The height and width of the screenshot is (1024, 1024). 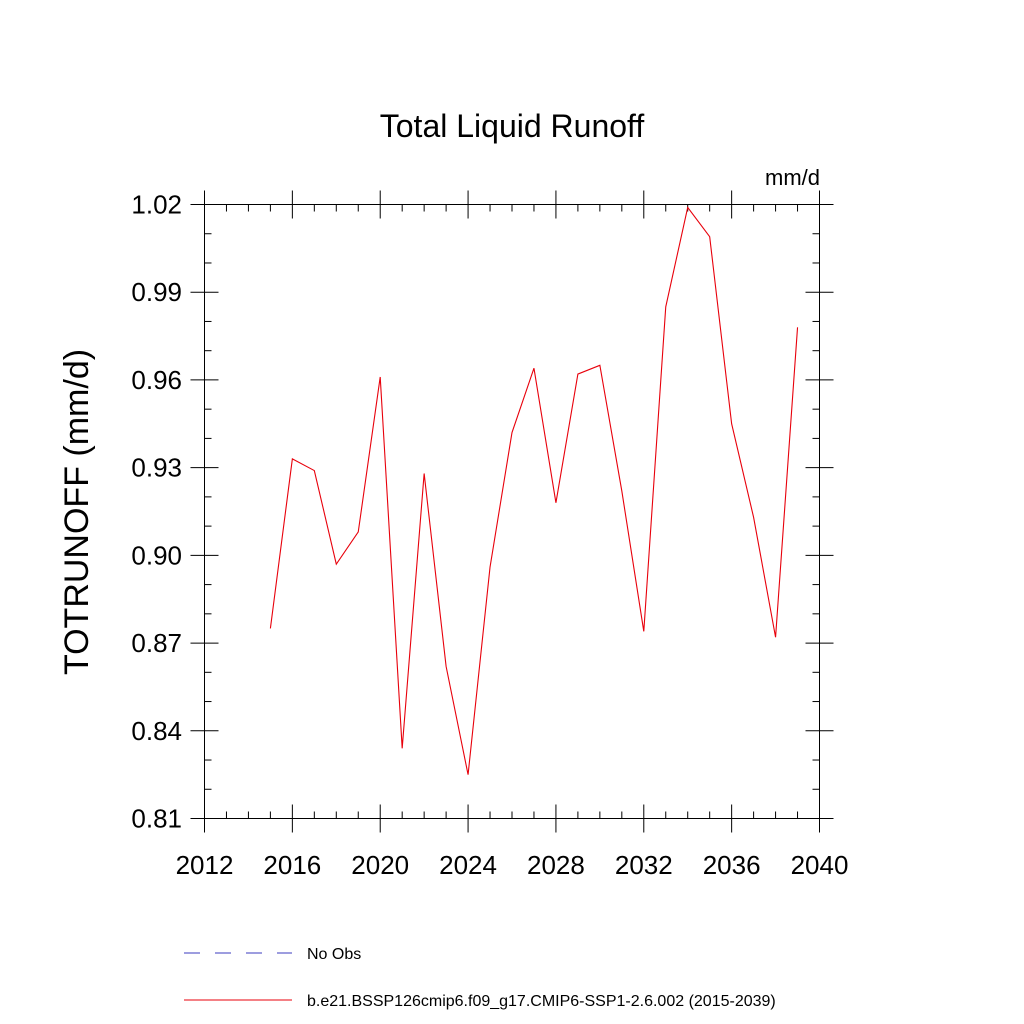 What do you see at coordinates (820, 865) in the screenshot?
I see `x-tick-label: 2040` at bounding box center [820, 865].